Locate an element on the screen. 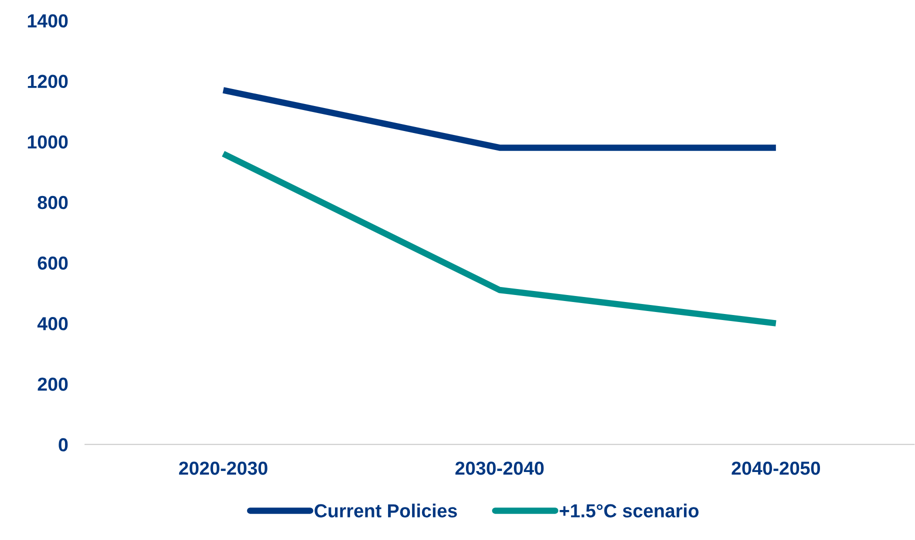  y-tick-label: 600 is located at coordinates (53, 263).